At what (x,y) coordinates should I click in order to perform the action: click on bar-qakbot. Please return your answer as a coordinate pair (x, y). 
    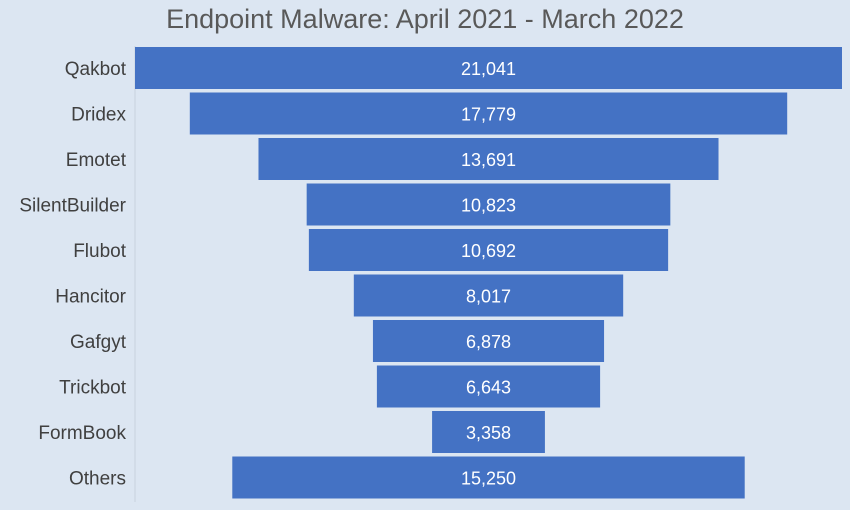
    Looking at the image, I should click on (488, 68).